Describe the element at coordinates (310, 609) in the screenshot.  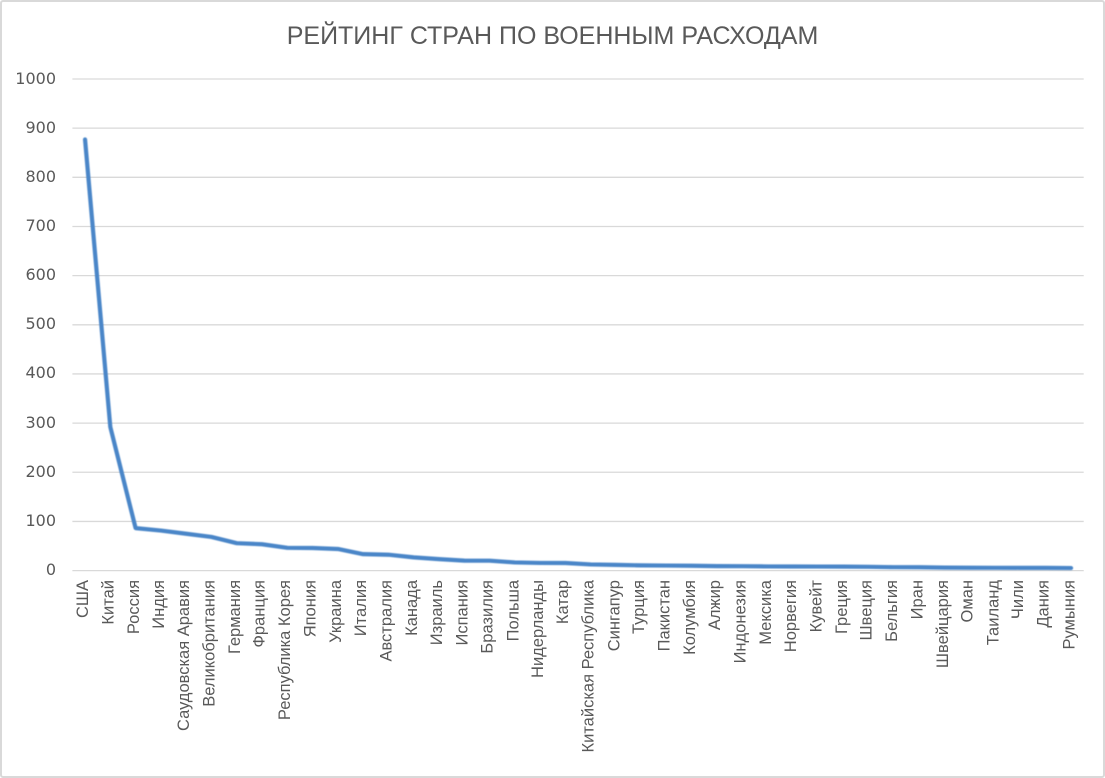
I see `x-category-label: Япония` at that location.